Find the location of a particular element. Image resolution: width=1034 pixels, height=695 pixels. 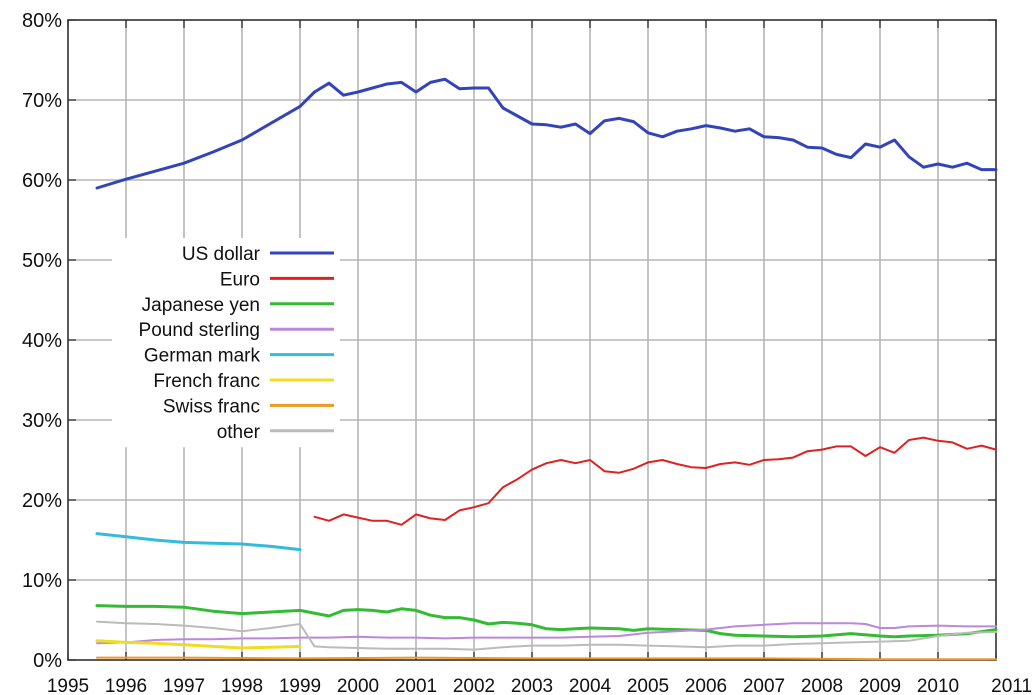

x-tick-label: 1997 is located at coordinates (184, 685).